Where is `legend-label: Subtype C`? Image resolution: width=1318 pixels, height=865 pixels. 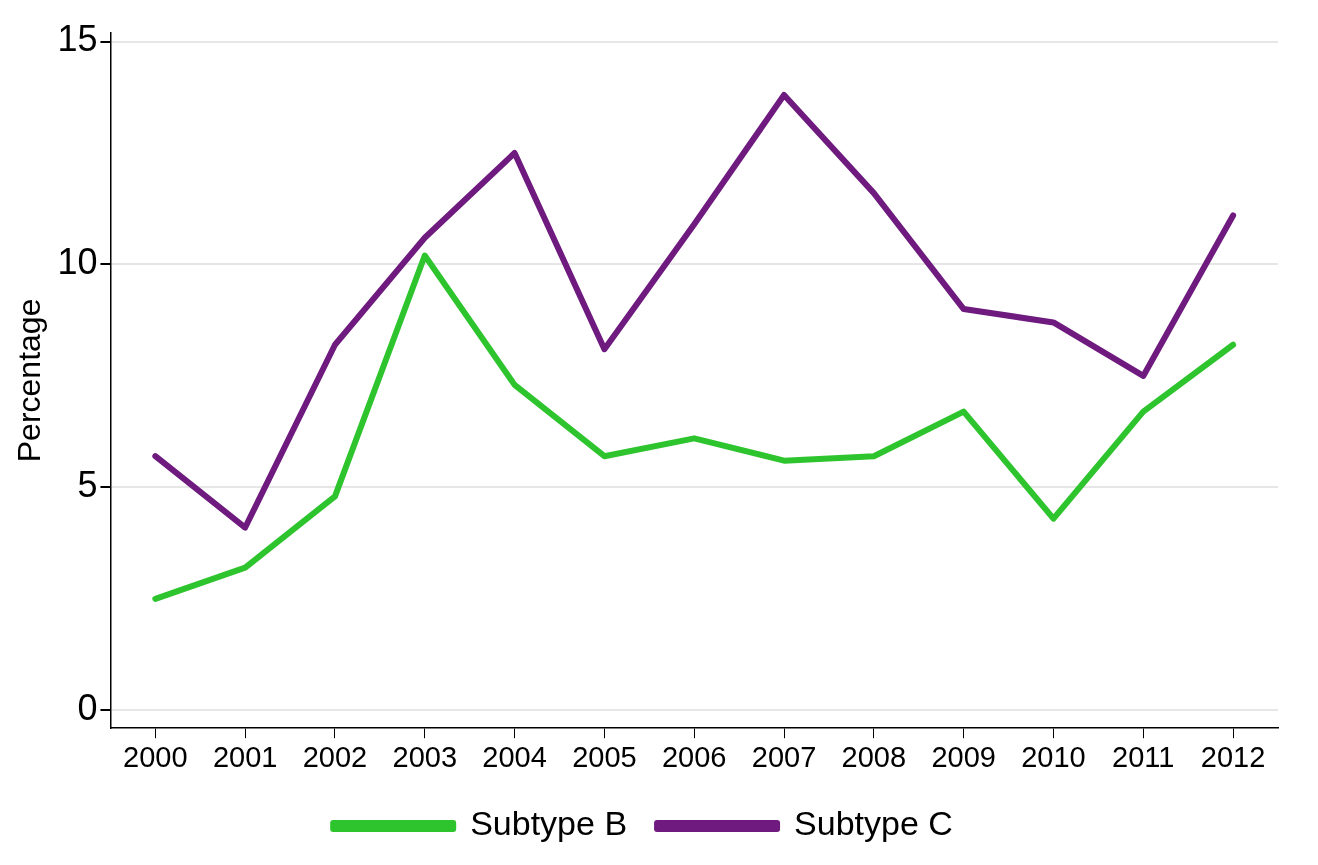 legend-label: Subtype C is located at coordinates (873, 823).